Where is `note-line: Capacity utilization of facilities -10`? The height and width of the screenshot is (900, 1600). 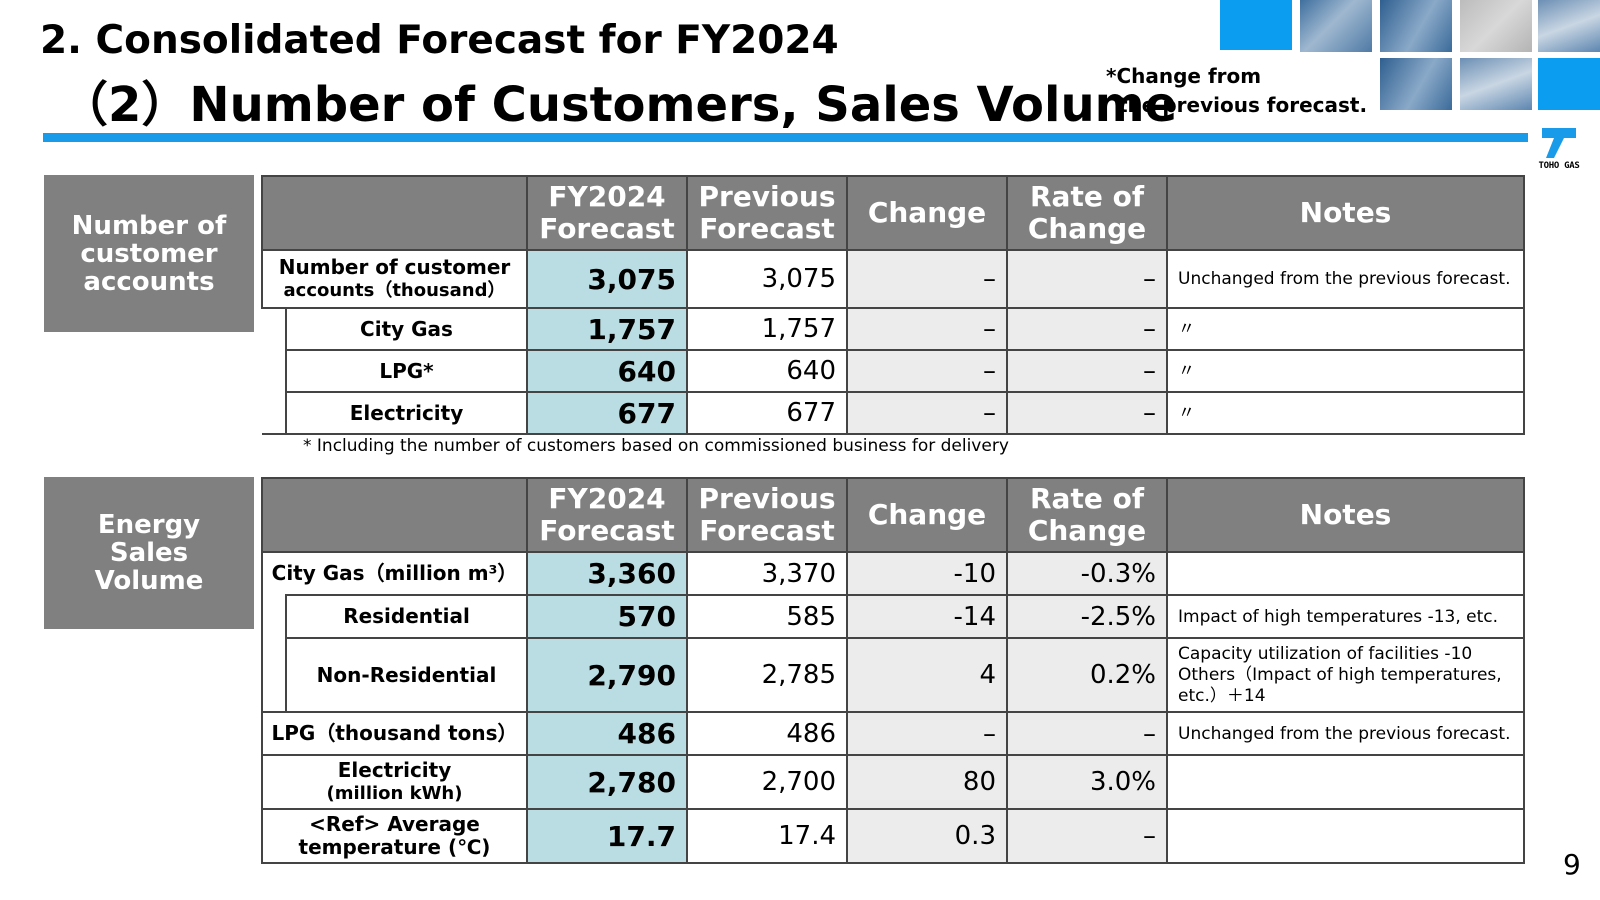 note-line: Capacity utilization of facilities -10 is located at coordinates (1325, 653).